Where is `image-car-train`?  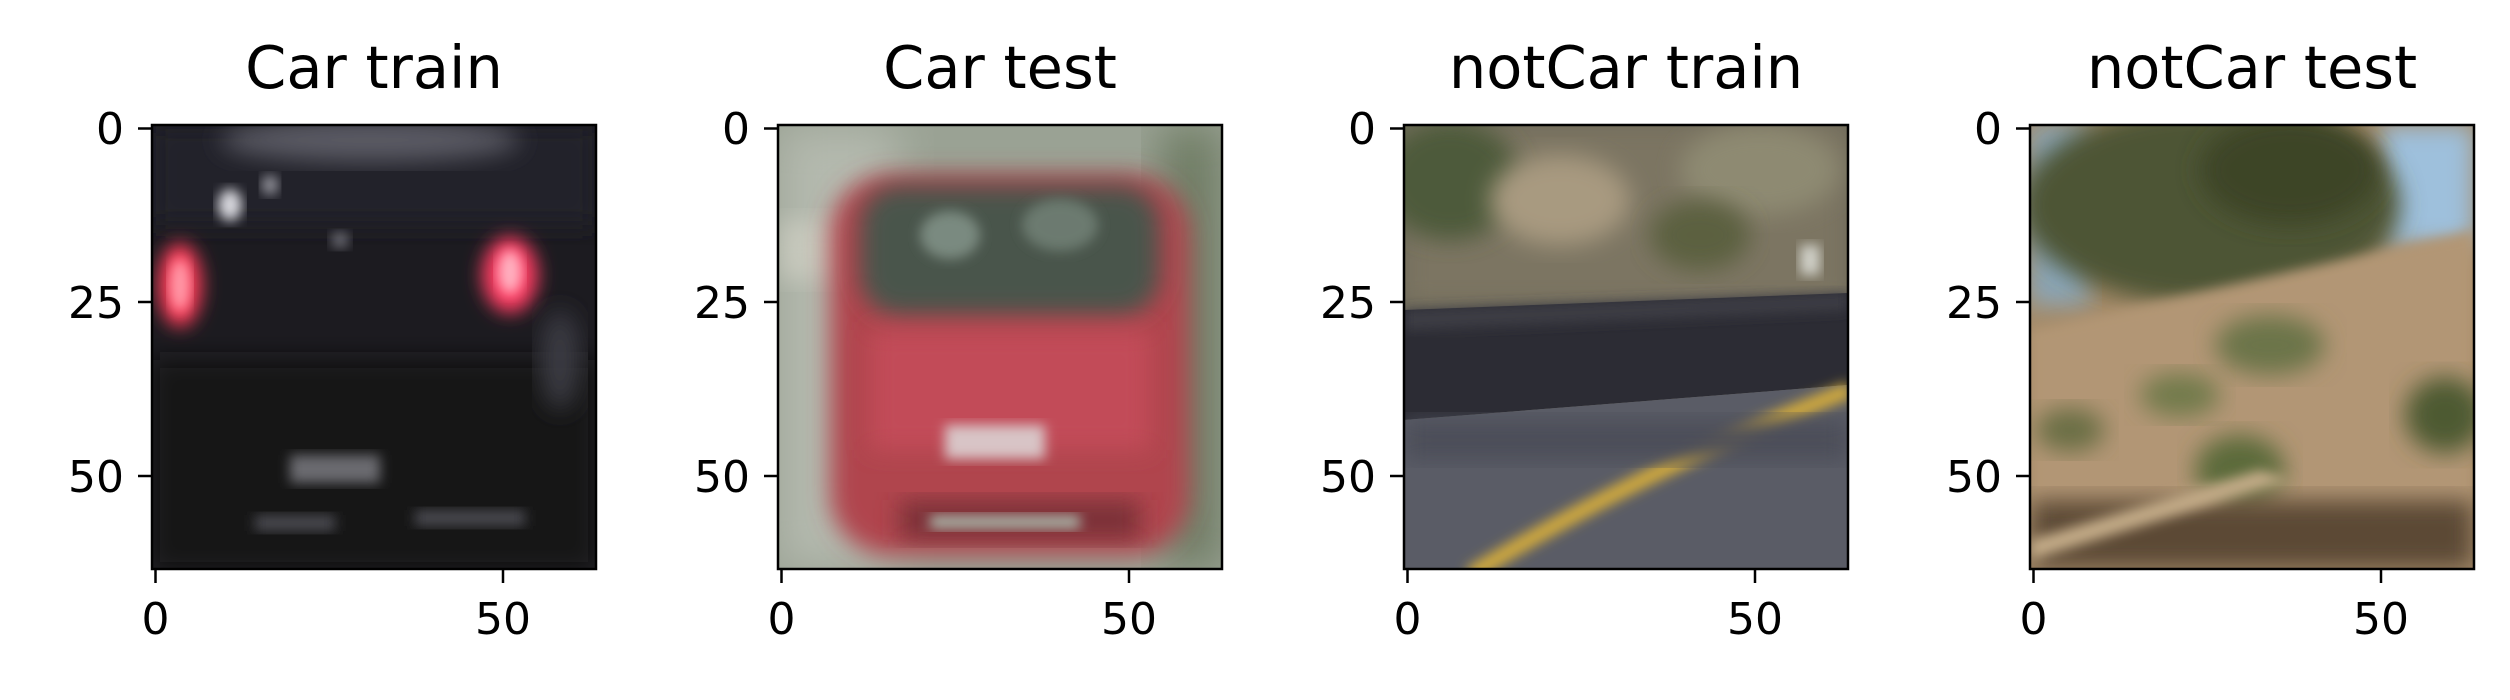 image-car-train is located at coordinates (374, 347).